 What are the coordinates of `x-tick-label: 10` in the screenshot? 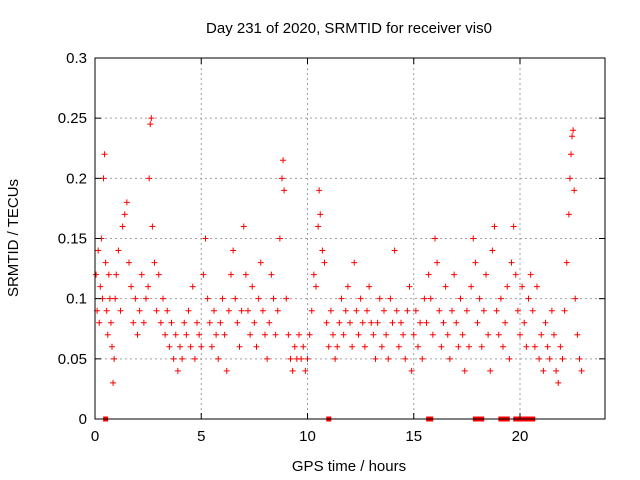 It's located at (307, 436).